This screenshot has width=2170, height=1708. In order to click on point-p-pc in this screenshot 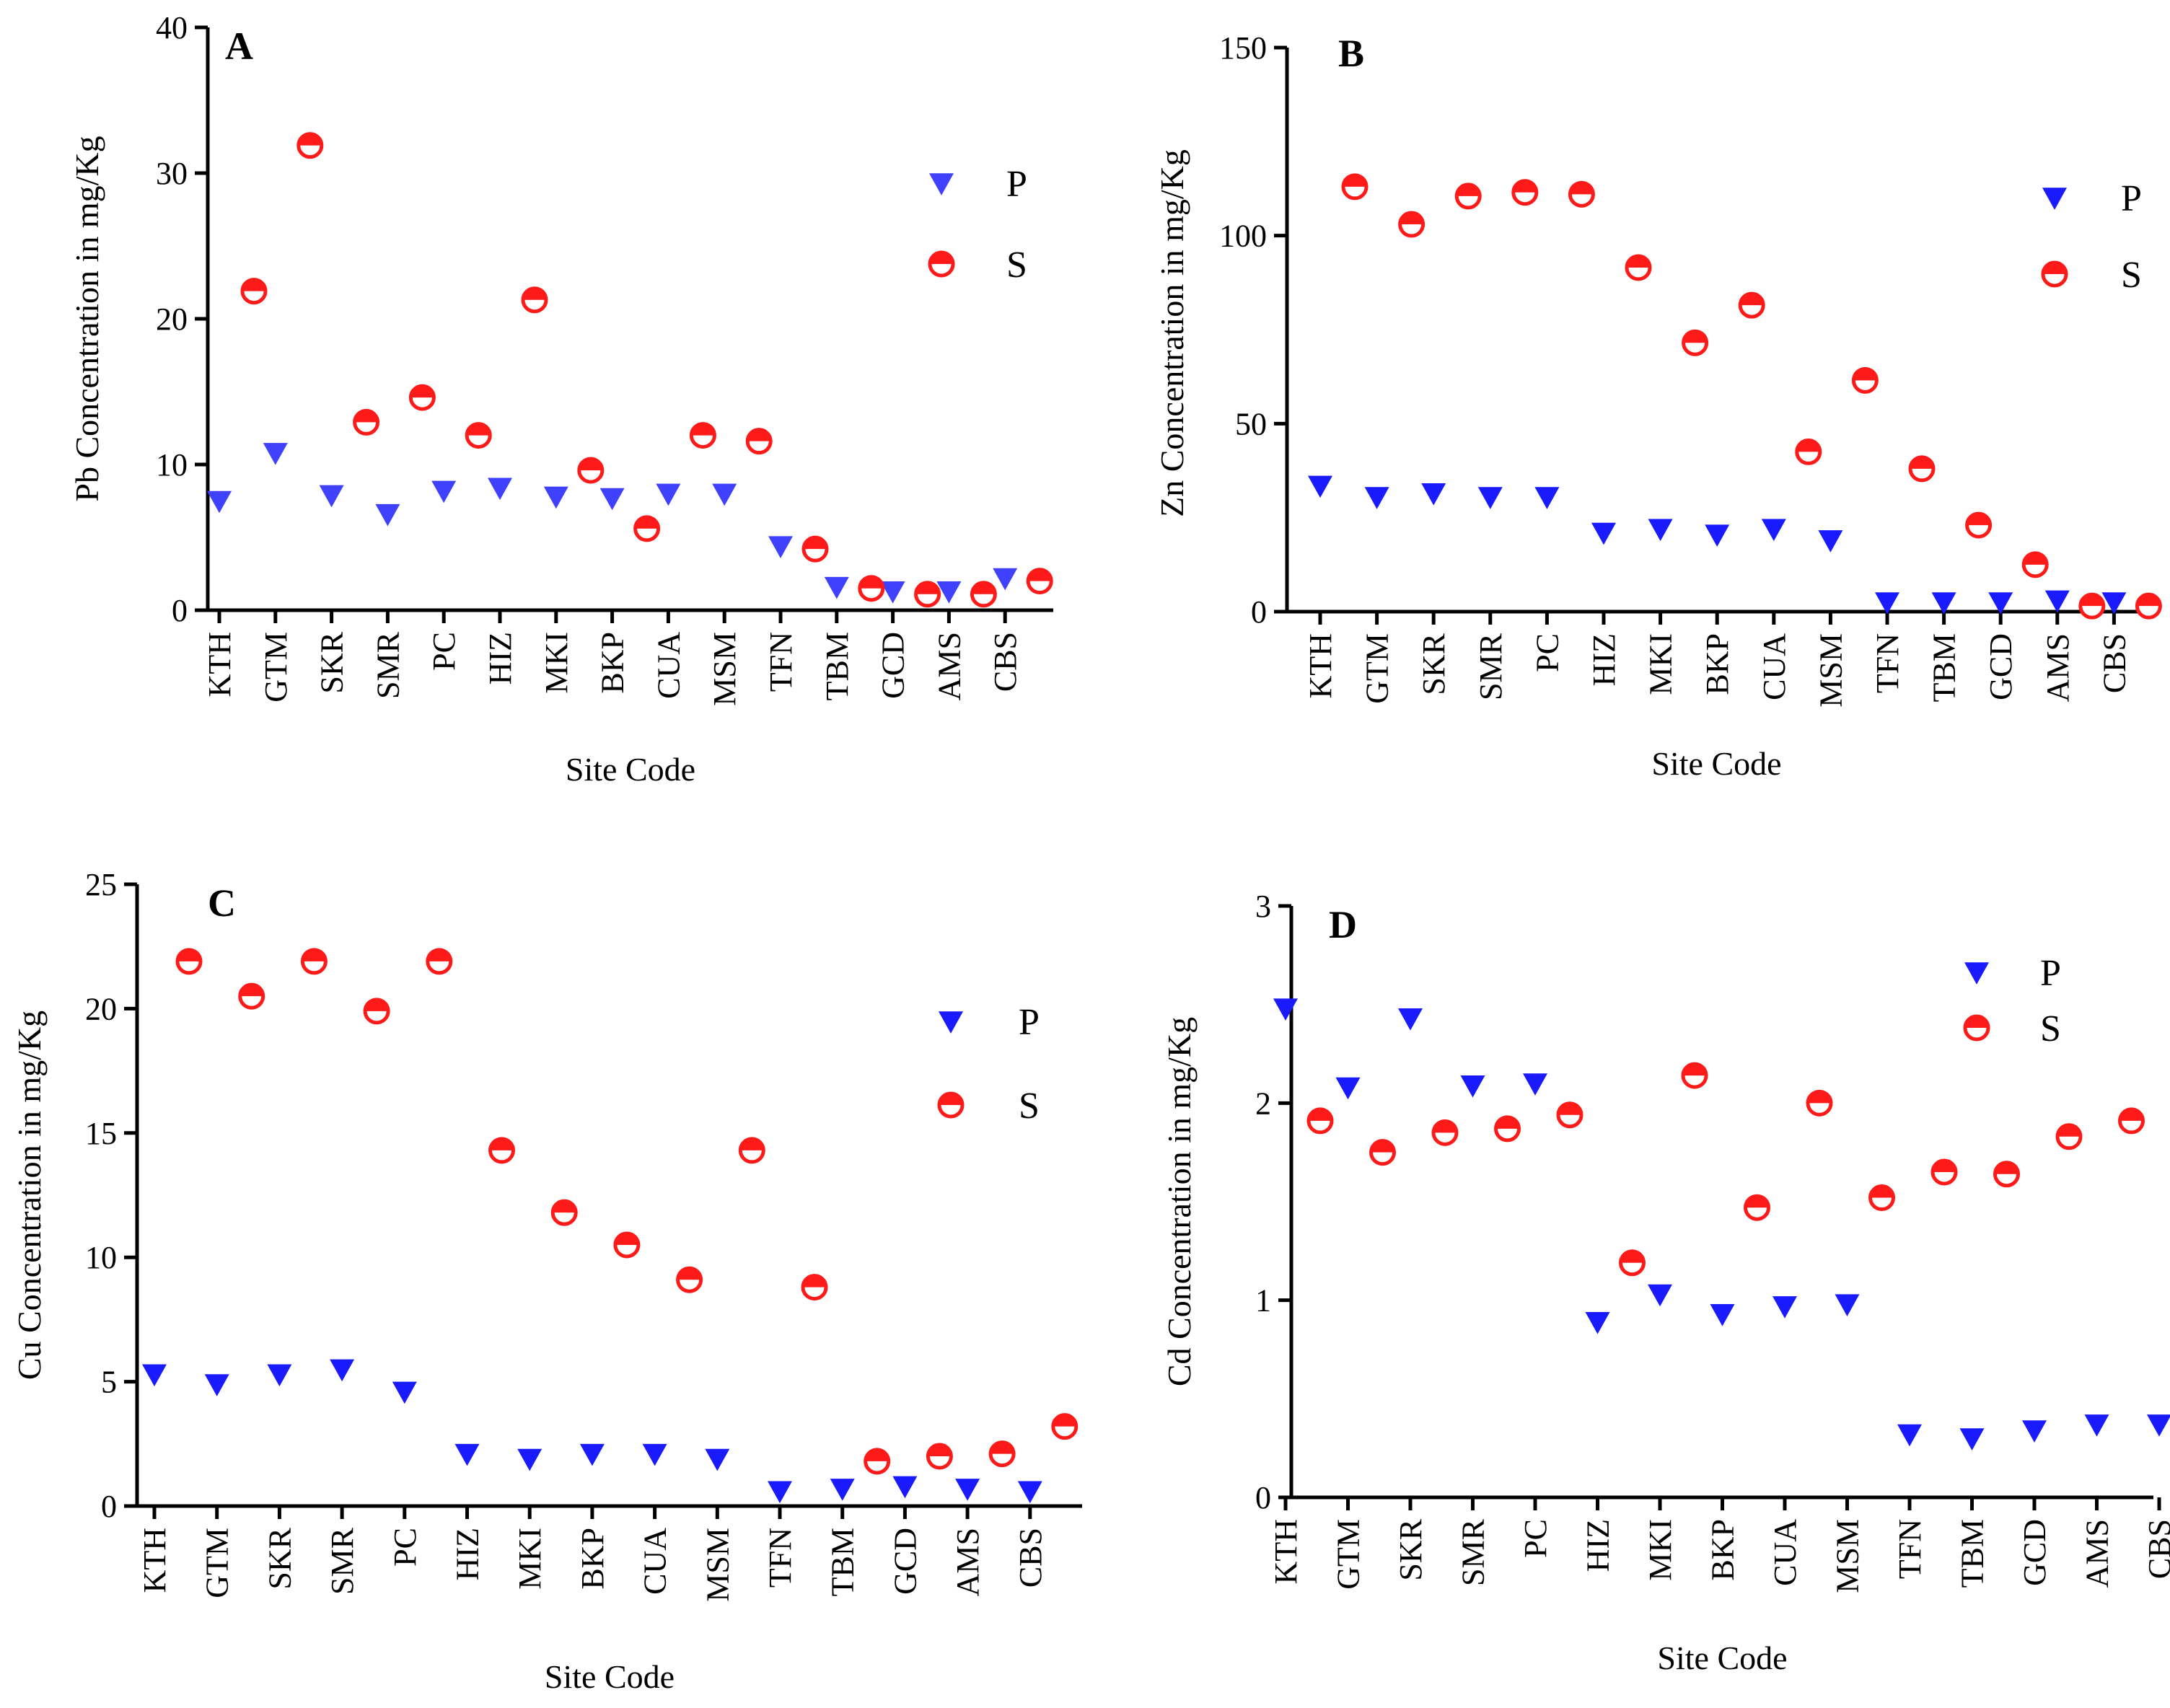, I will do `click(444, 491)`.